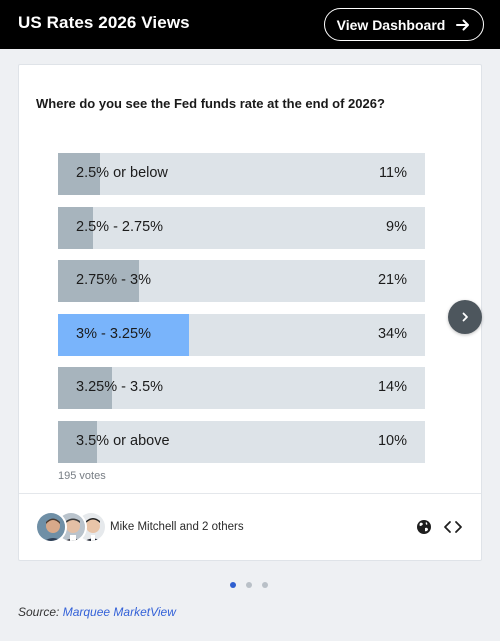  What do you see at coordinates (113, 333) in the screenshot?
I see `poll-option-label: 3% - 3.25%` at bounding box center [113, 333].